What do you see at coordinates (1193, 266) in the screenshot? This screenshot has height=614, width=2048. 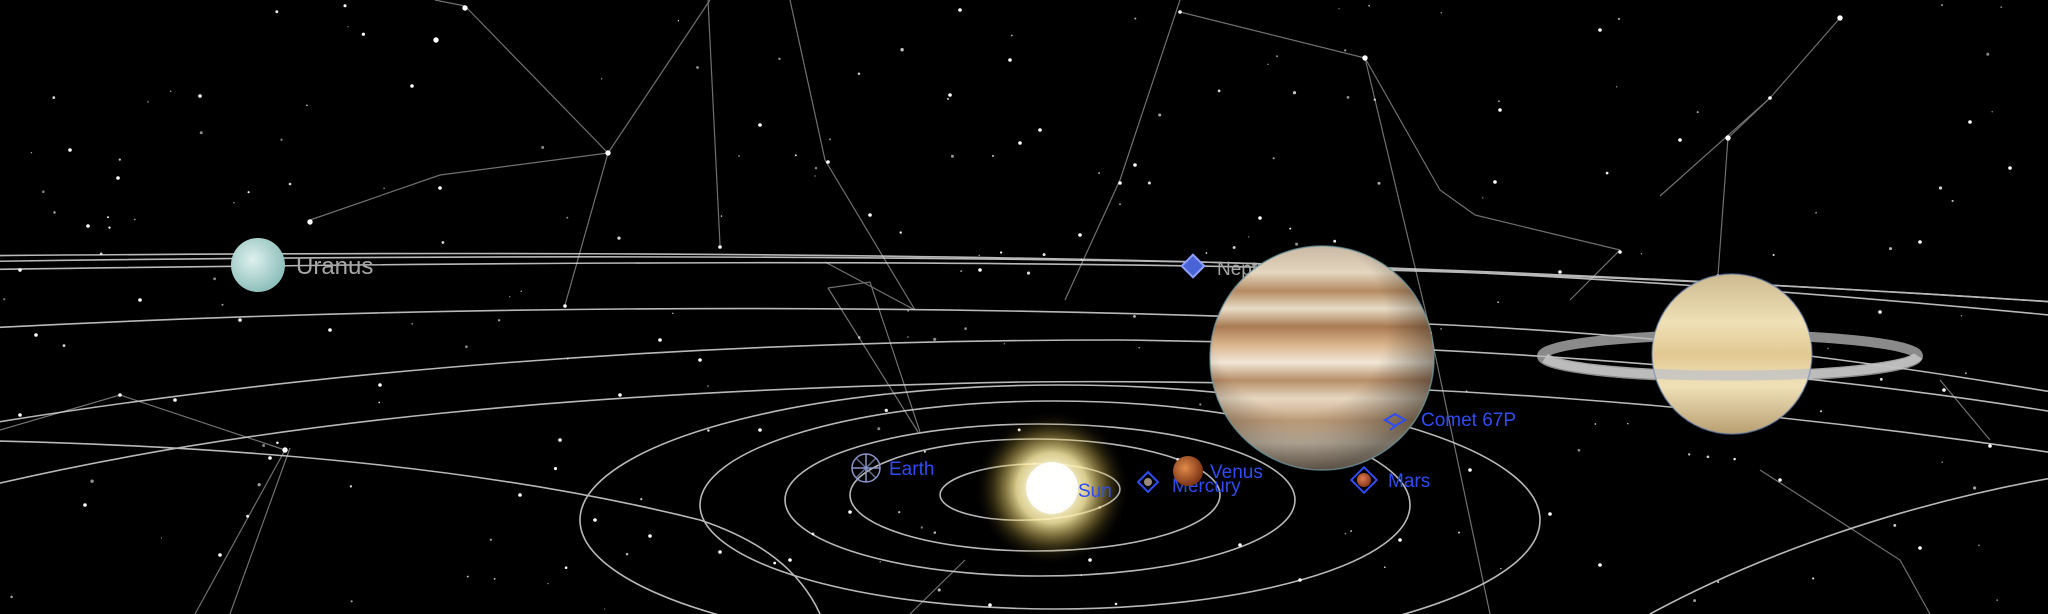 I see `neptune-marker-icon` at bounding box center [1193, 266].